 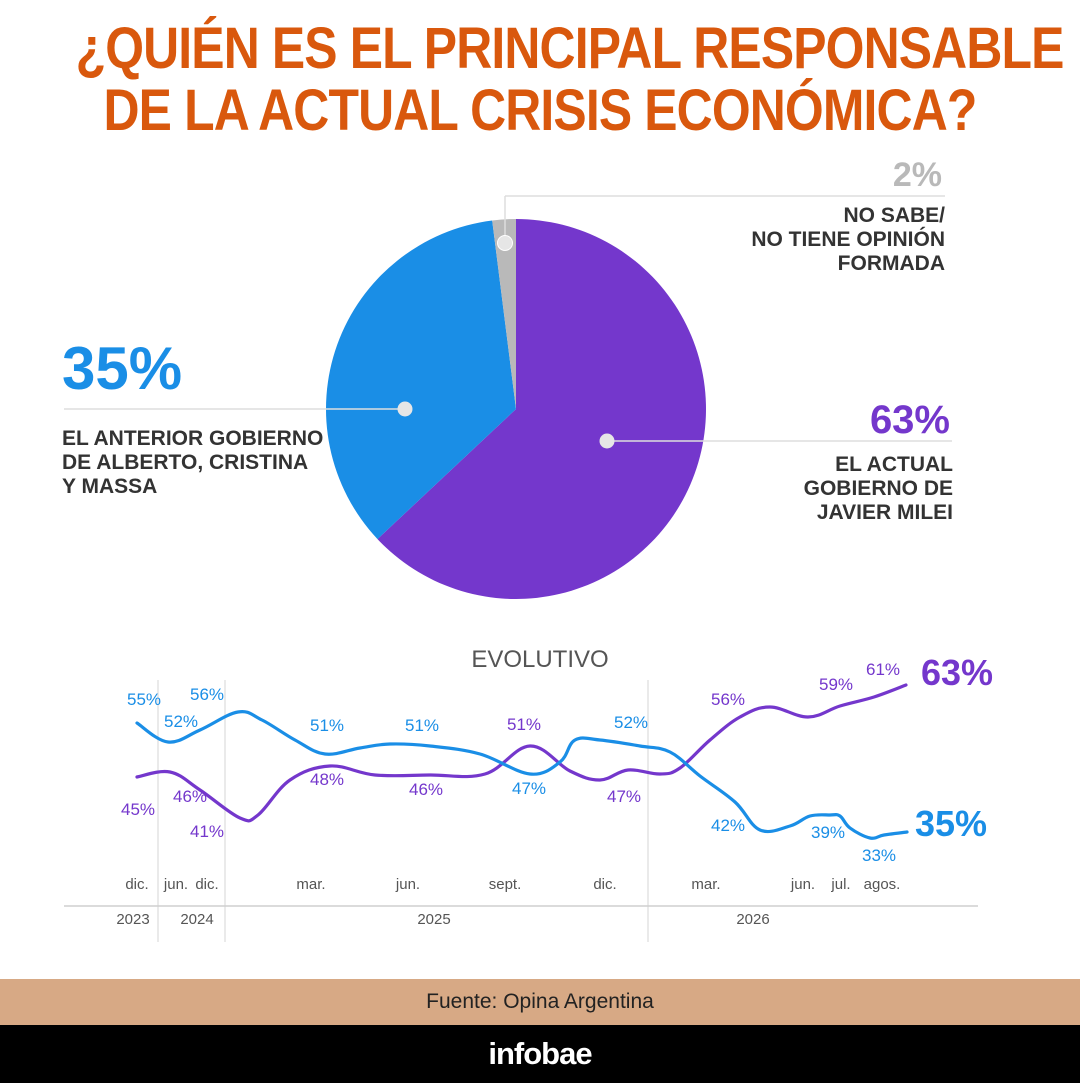 I want to click on series-line-anterior, so click(x=522, y=775).